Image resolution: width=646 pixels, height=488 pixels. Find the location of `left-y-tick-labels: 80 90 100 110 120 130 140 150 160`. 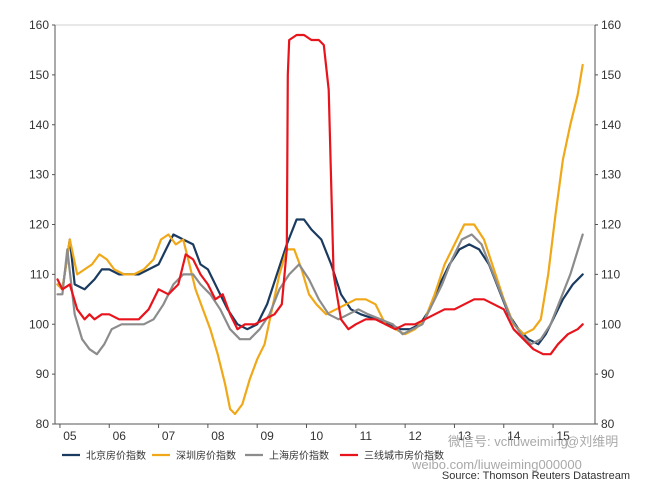

left-y-tick-labels: 80 90 100 110 120 130 140 150 160 is located at coordinates (42, 224).